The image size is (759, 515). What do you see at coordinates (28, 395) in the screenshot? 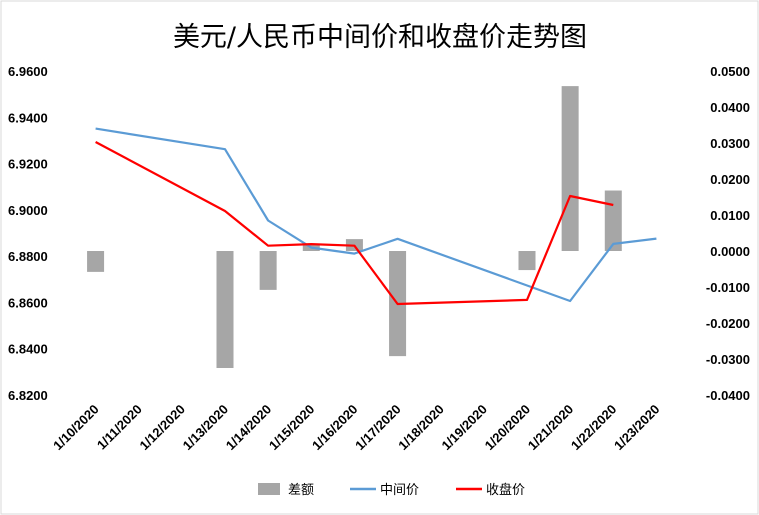
I see `left-axis-tick-label: 6.8200` at bounding box center [28, 395].